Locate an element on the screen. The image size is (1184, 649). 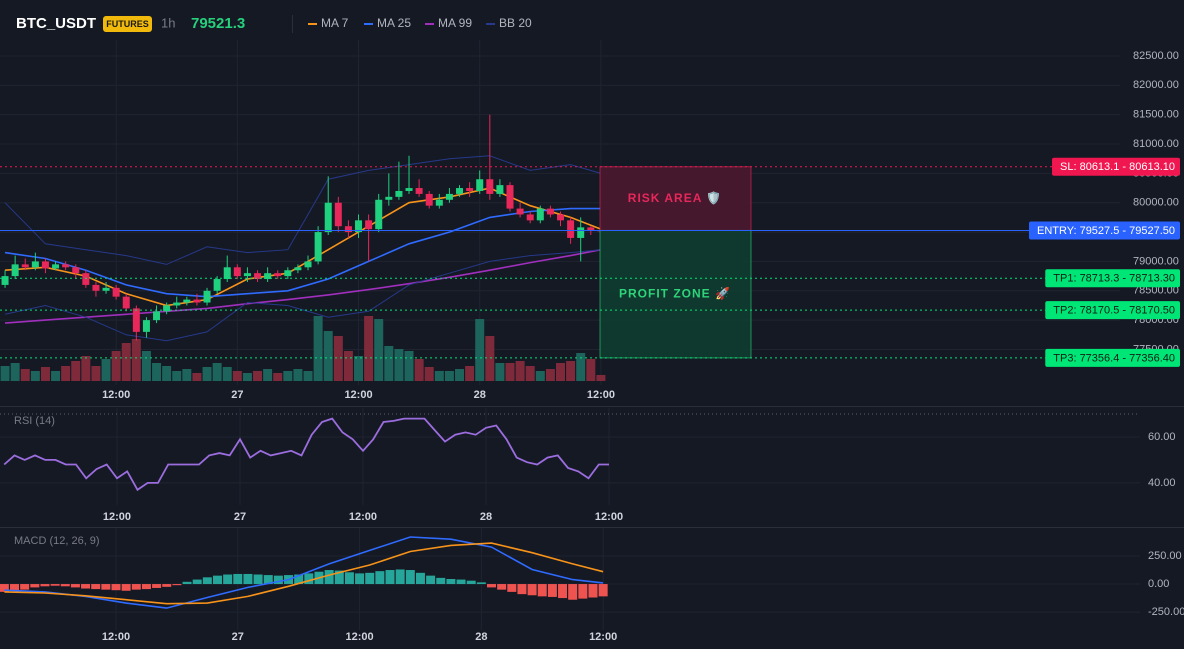
symbol: BTC_USDT is located at coordinates (56, 23).